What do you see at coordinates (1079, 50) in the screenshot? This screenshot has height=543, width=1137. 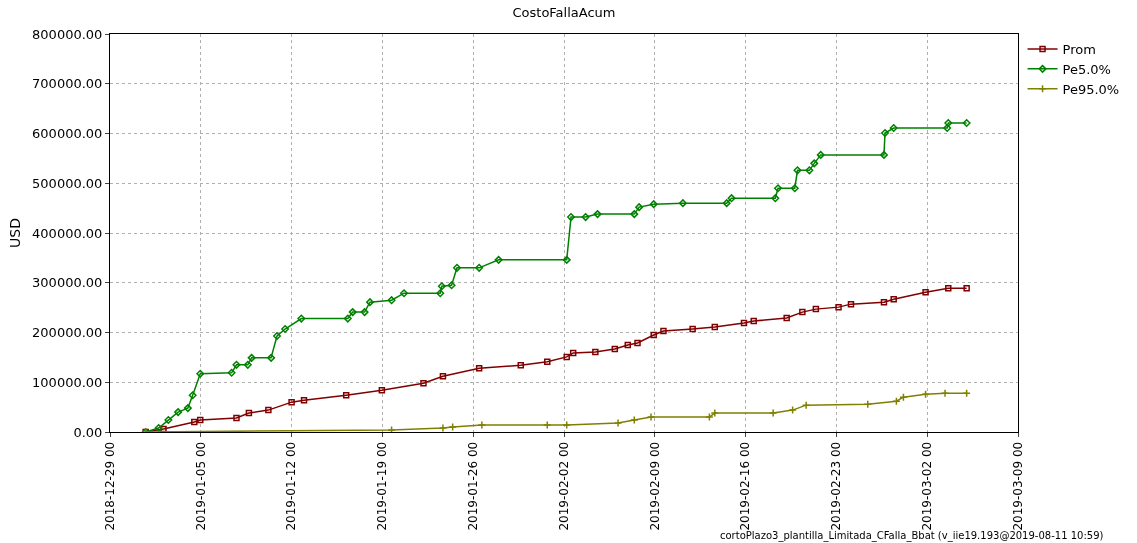 I see `legend-label: Prom` at bounding box center [1079, 50].